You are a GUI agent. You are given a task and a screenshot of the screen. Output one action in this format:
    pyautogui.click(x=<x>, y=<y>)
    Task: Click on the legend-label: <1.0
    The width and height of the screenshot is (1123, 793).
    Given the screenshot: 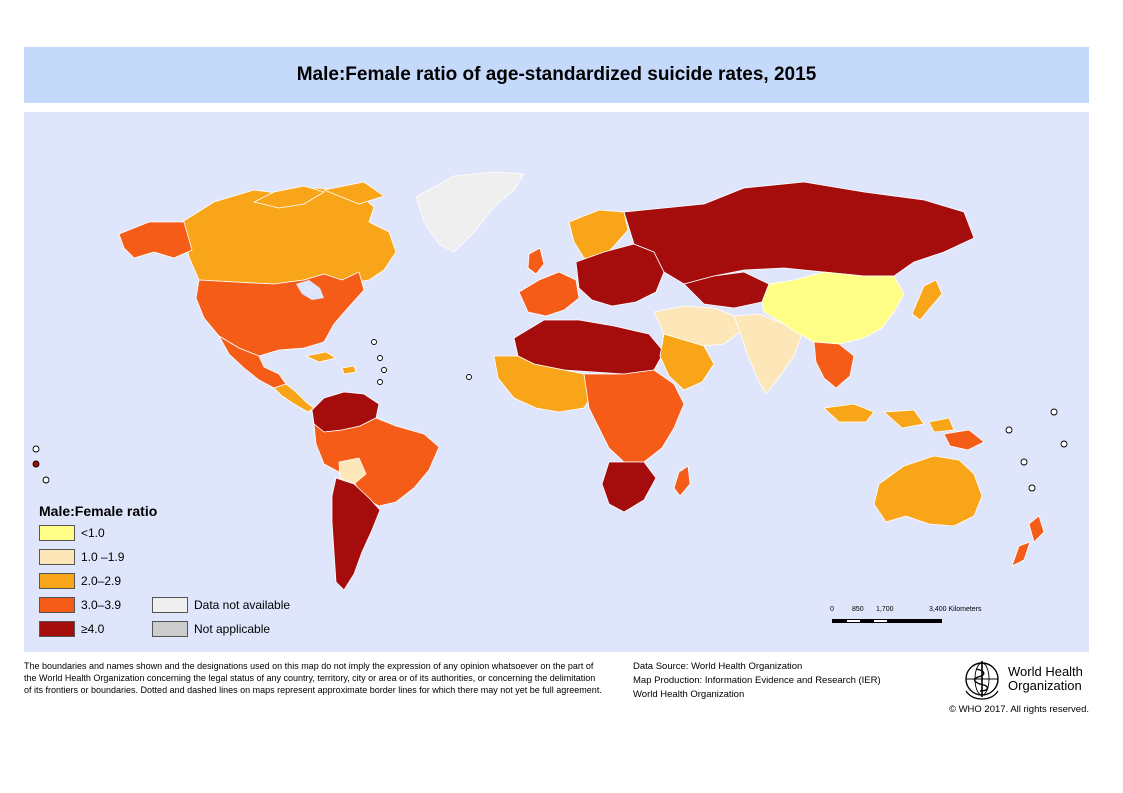 What is the action you would take?
    pyautogui.click(x=93, y=532)
    